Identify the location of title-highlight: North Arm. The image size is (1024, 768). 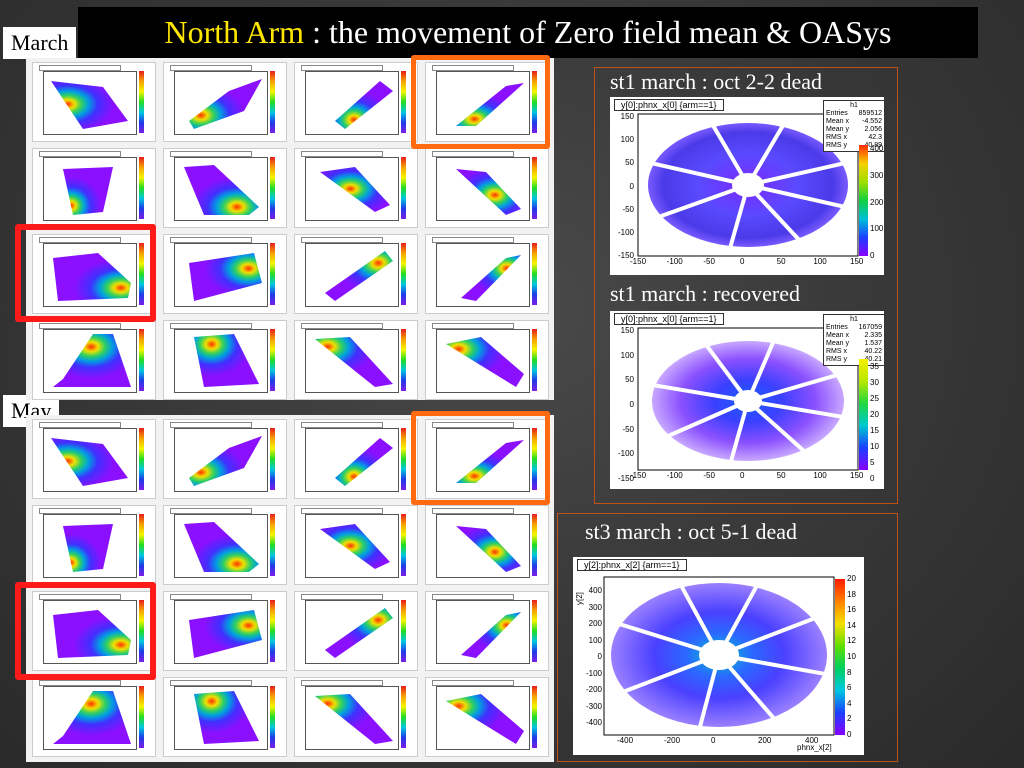
(234, 32).